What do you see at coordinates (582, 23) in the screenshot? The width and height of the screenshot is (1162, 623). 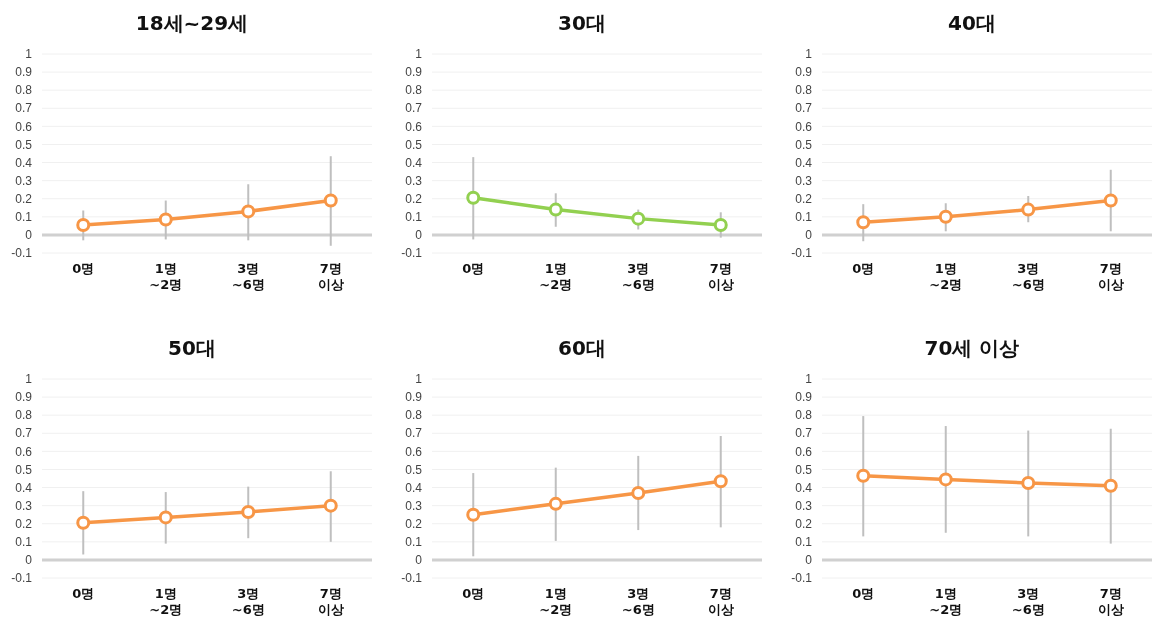 I see `chart-title: 30대` at bounding box center [582, 23].